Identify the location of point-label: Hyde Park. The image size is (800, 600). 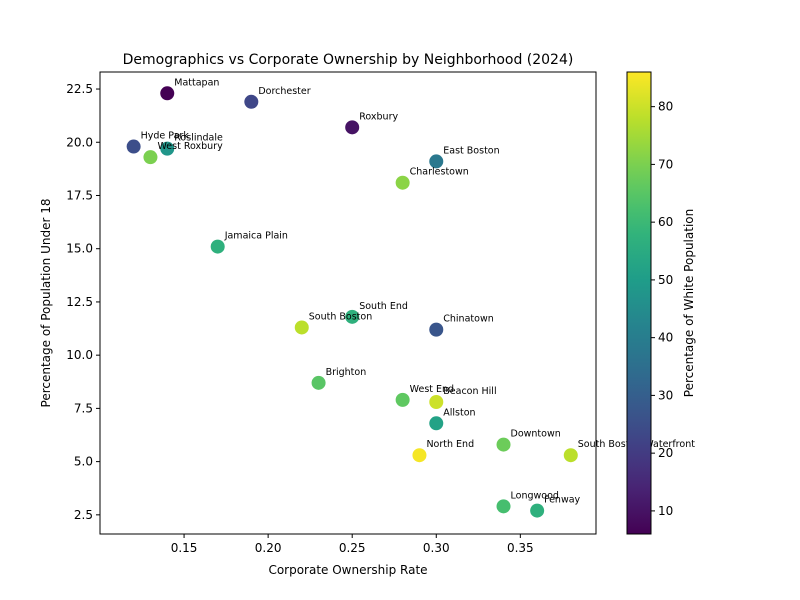
(165, 136).